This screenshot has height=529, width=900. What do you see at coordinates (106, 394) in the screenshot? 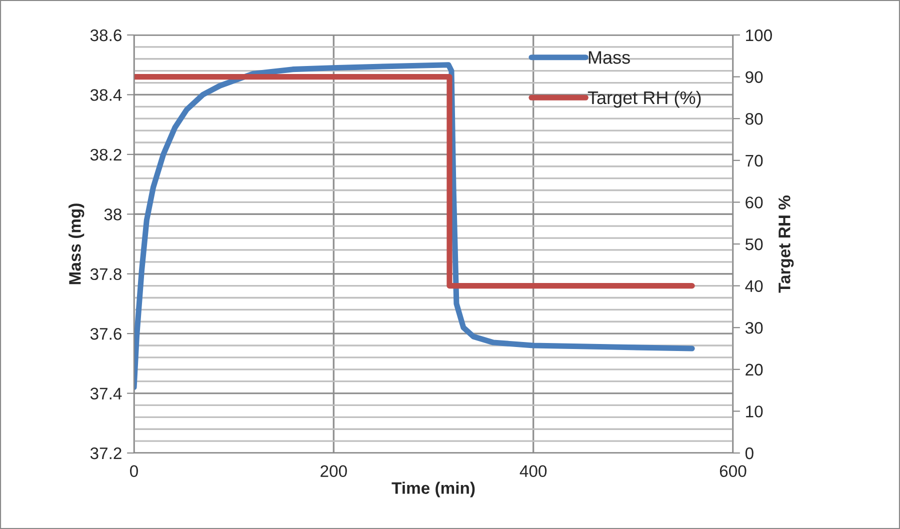
I see `y-tick-label: 37.4` at bounding box center [106, 394].